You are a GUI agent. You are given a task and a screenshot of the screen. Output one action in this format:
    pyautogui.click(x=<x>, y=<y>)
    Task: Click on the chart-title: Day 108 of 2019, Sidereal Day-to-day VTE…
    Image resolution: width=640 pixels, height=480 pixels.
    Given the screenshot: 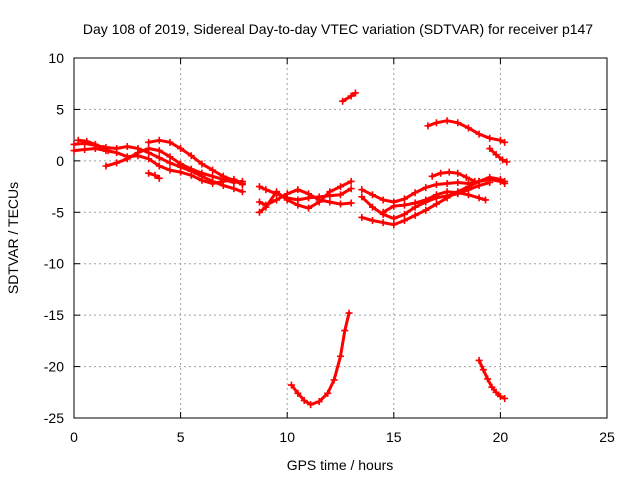 What is the action you would take?
    pyautogui.click(x=338, y=29)
    